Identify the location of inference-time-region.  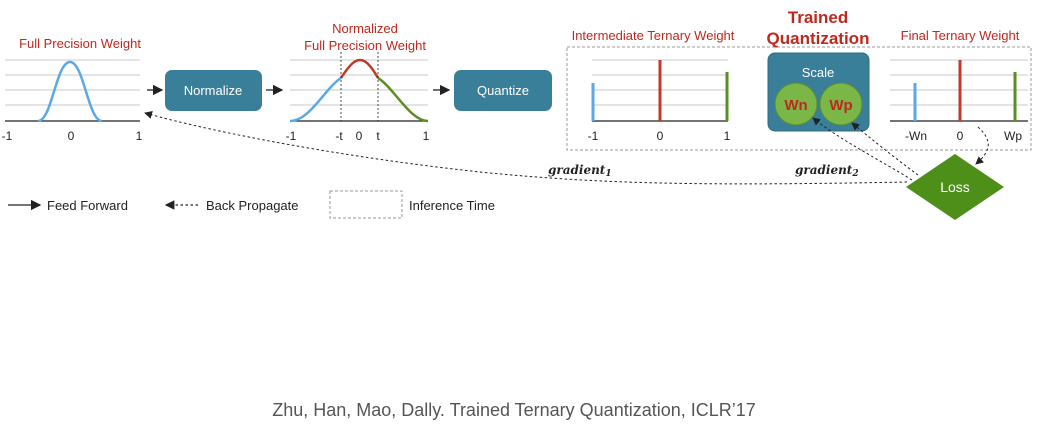
(799, 98).